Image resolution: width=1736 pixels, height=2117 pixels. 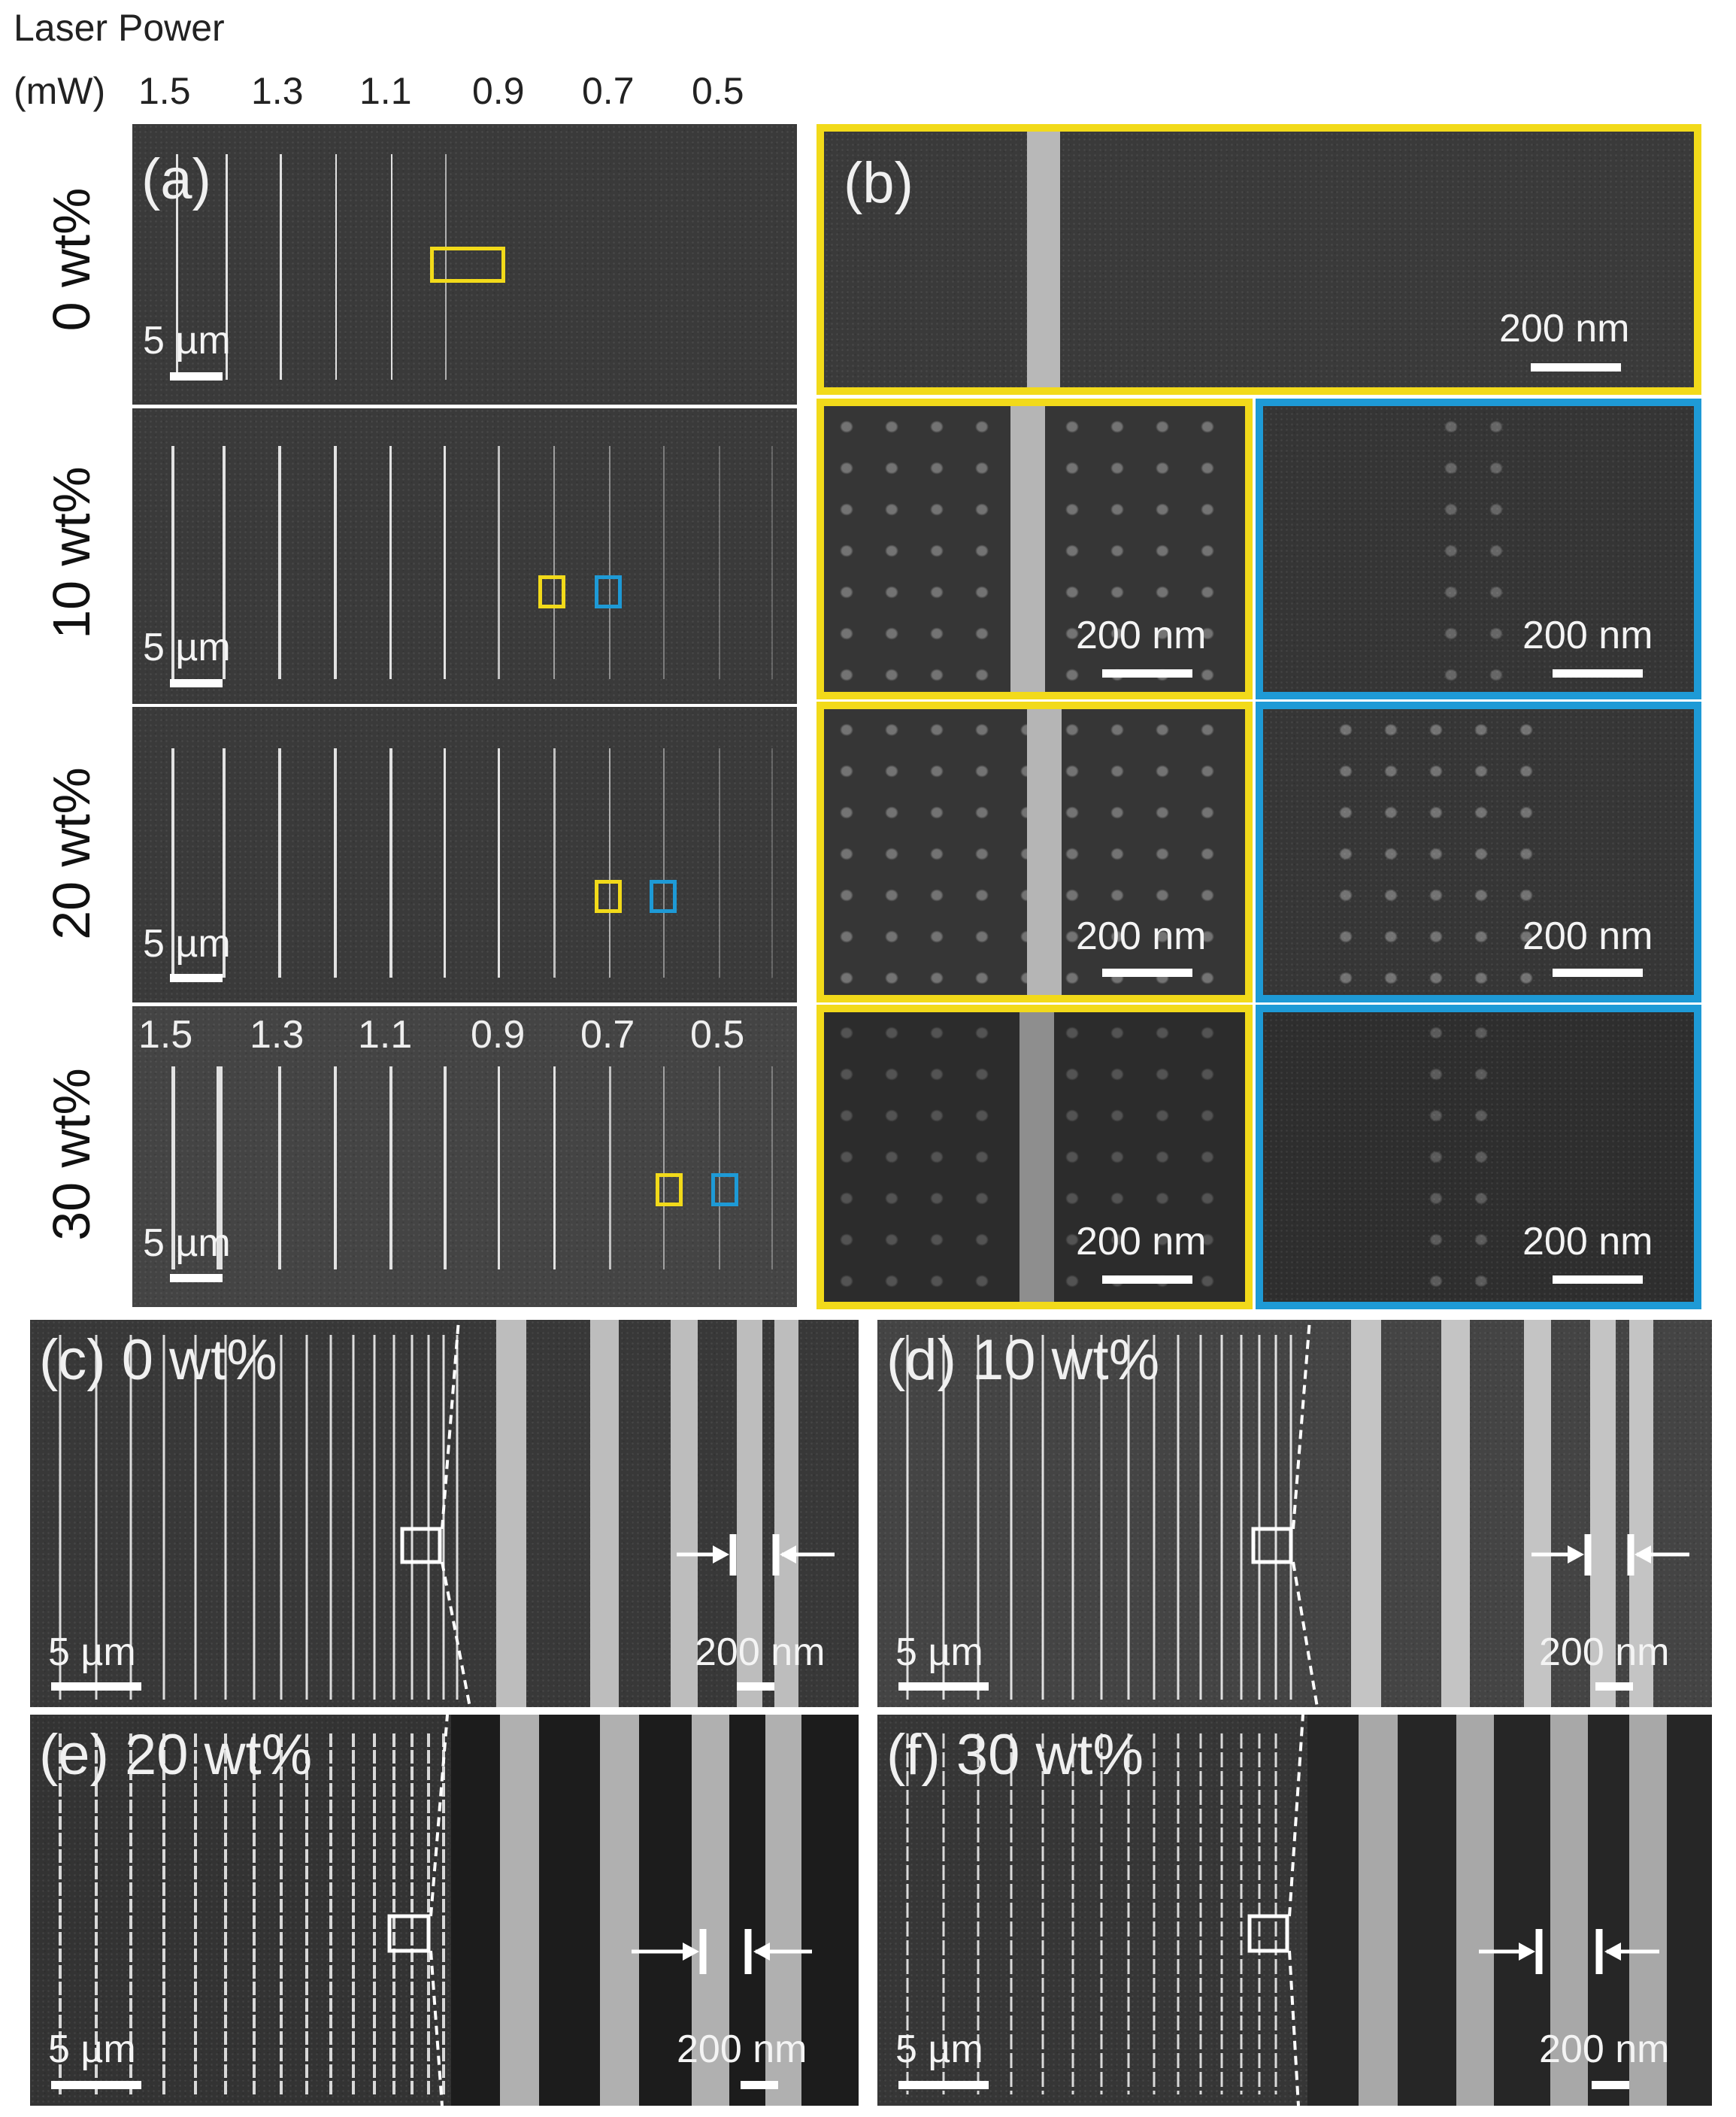 I want to click on row-label-0wt: 0 wt%, so click(x=71, y=259).